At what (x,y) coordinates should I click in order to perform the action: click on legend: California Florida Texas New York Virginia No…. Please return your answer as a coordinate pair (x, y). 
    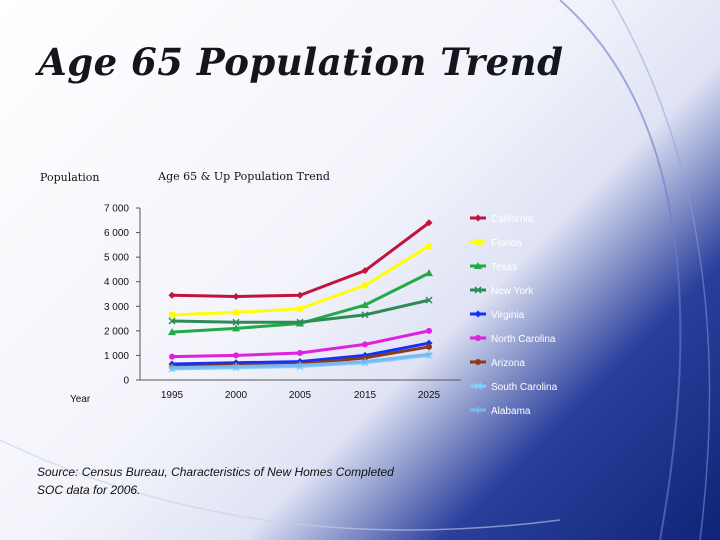
    Looking at the image, I should click on (514, 315).